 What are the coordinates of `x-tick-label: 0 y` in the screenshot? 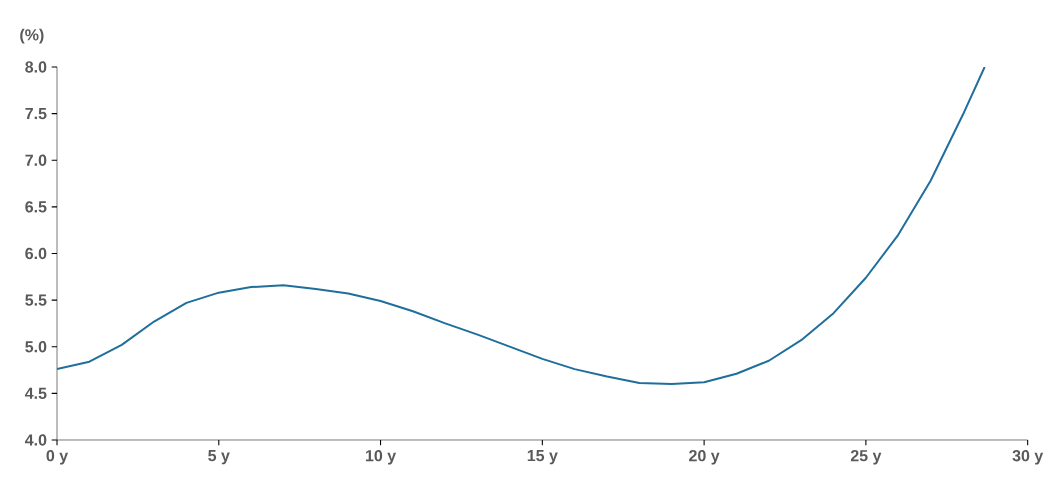 It's located at (57, 457).